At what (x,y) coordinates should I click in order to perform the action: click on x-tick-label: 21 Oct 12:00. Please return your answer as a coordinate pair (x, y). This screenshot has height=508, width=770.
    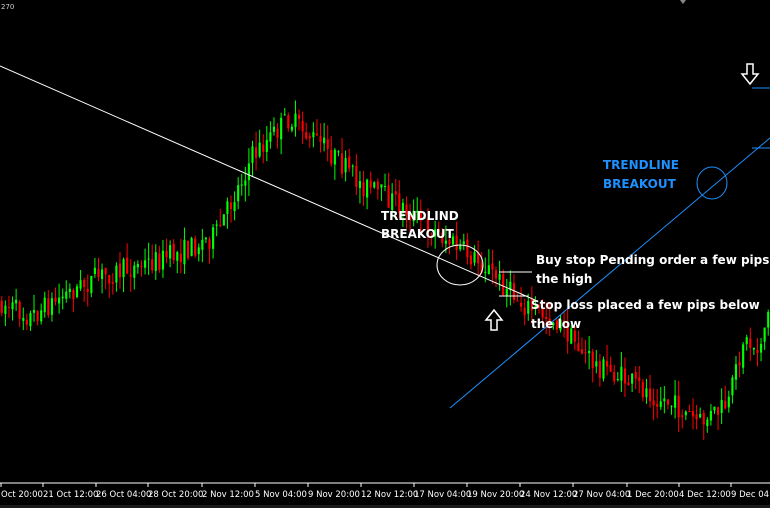
    Looking at the image, I should click on (70, 495).